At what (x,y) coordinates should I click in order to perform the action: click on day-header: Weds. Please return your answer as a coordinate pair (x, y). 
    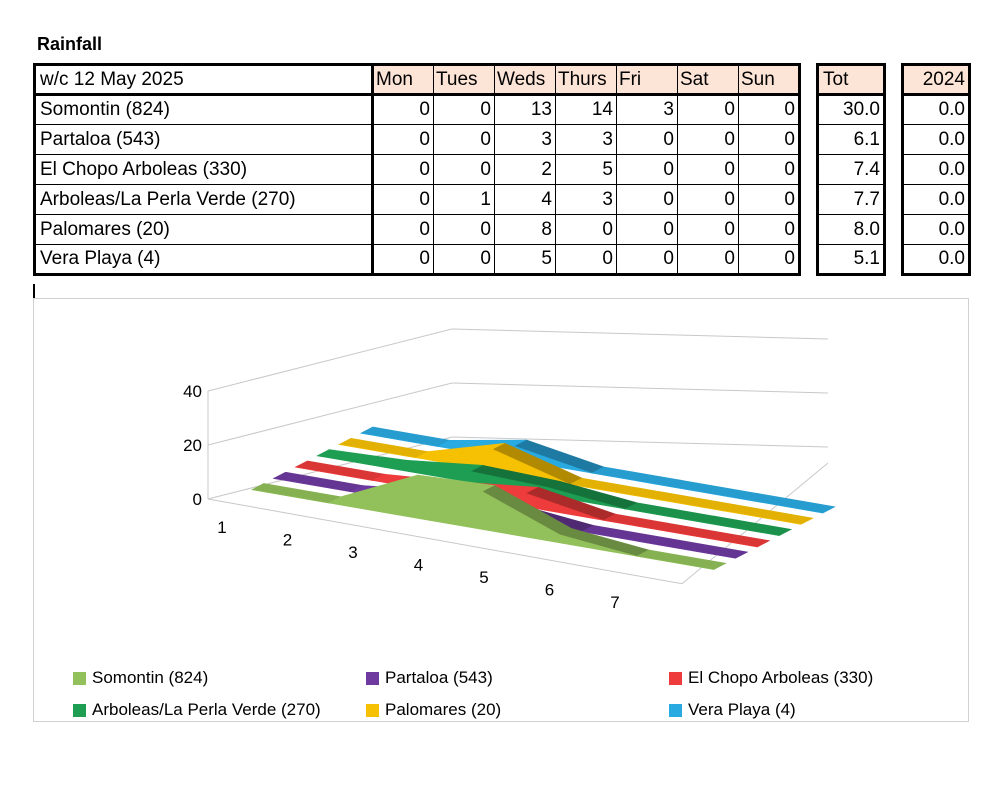
    Looking at the image, I should click on (525, 79).